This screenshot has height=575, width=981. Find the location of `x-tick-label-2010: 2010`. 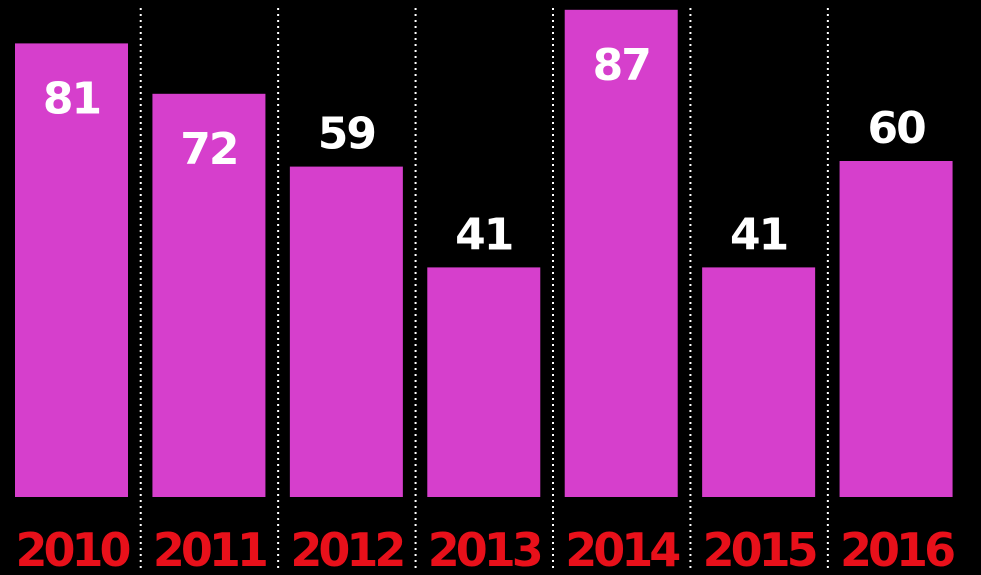

x-tick-label-2010: 2010 is located at coordinates (72, 549).